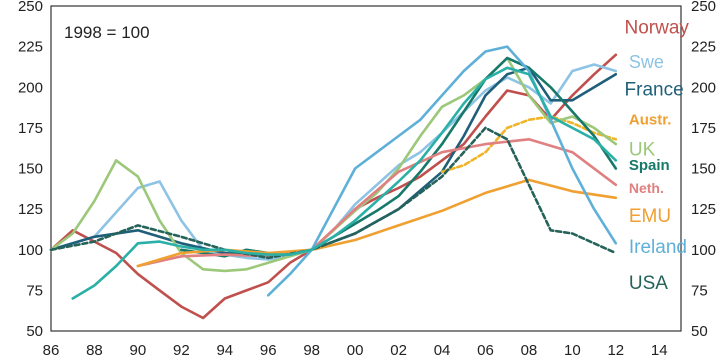  Describe the element at coordinates (311, 350) in the screenshot. I see `x-tick-label: 98` at that location.